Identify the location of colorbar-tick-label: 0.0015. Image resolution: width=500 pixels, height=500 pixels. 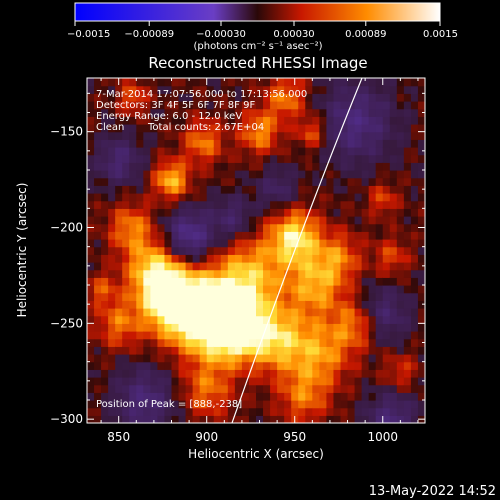
(440, 34).